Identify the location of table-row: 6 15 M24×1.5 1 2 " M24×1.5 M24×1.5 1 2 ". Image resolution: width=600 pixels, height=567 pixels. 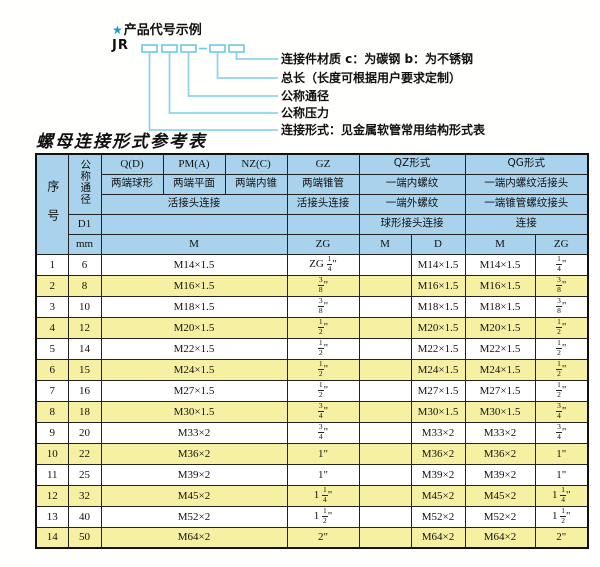
(312, 369).